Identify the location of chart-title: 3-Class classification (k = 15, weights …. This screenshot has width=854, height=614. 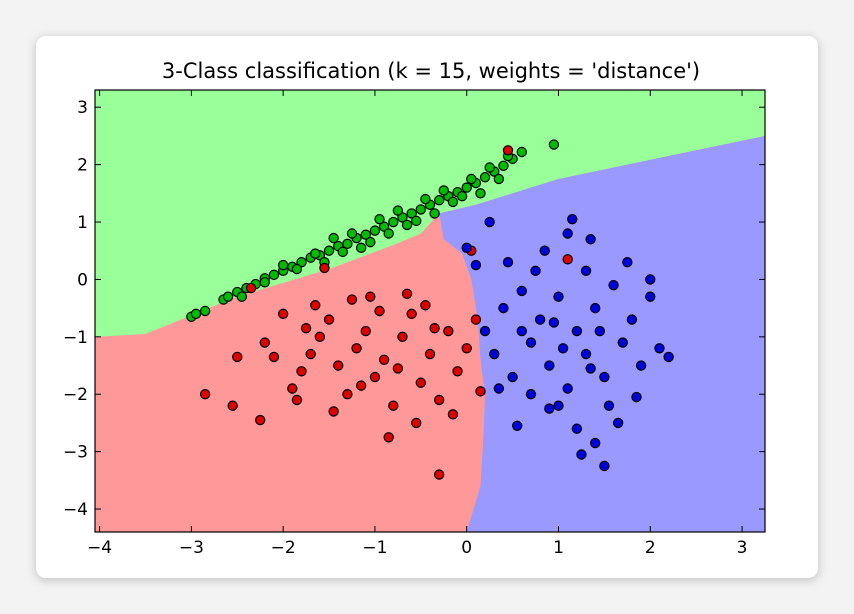
(431, 71).